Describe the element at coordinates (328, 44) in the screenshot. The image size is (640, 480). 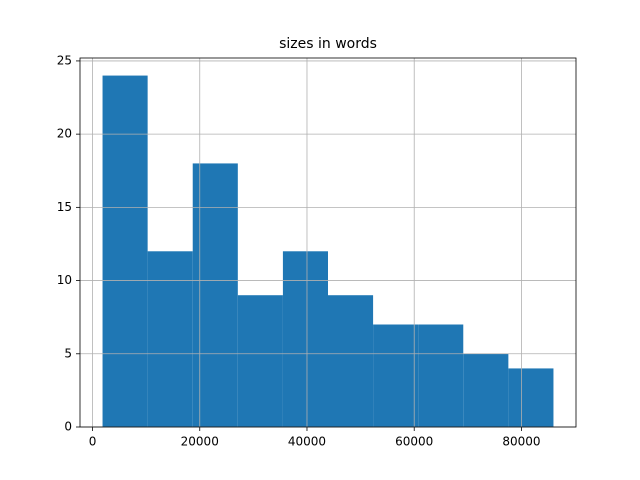
I see `chart-title: sizes in words` at that location.